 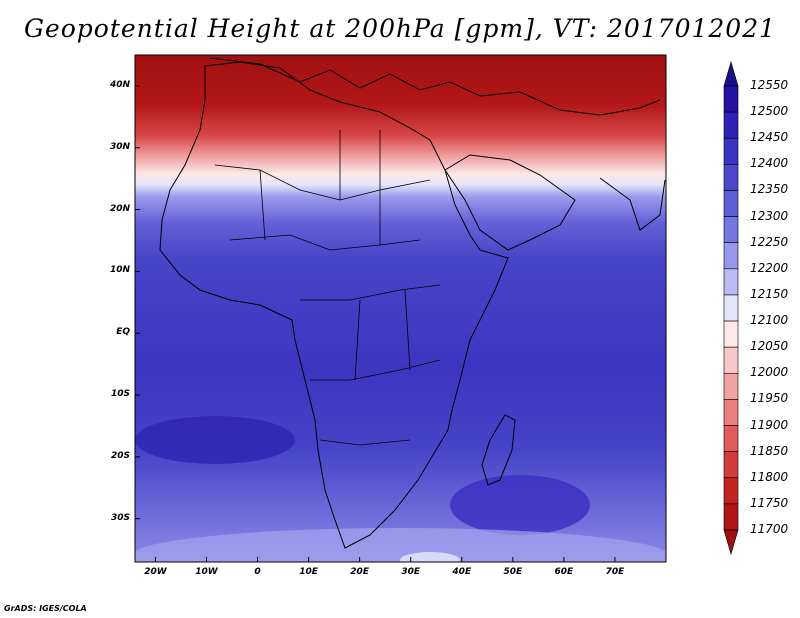 I want to click on lon-tick-label: 10E, so click(x=308, y=572).